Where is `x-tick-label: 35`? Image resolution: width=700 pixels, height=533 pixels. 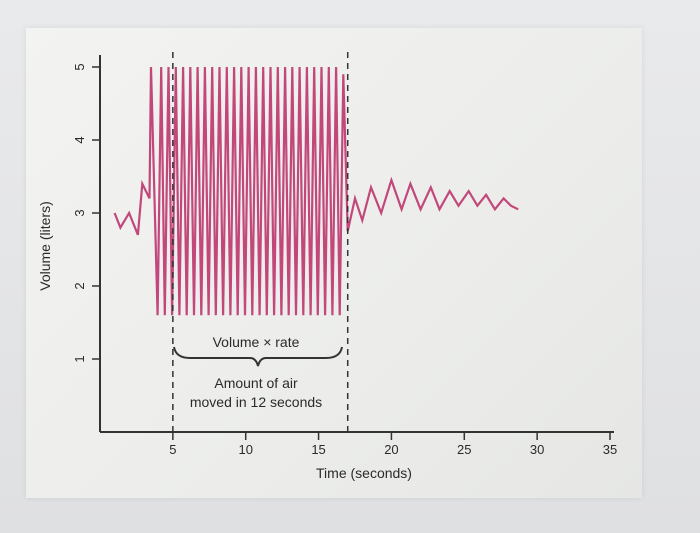 x-tick-label: 35 is located at coordinates (610, 449).